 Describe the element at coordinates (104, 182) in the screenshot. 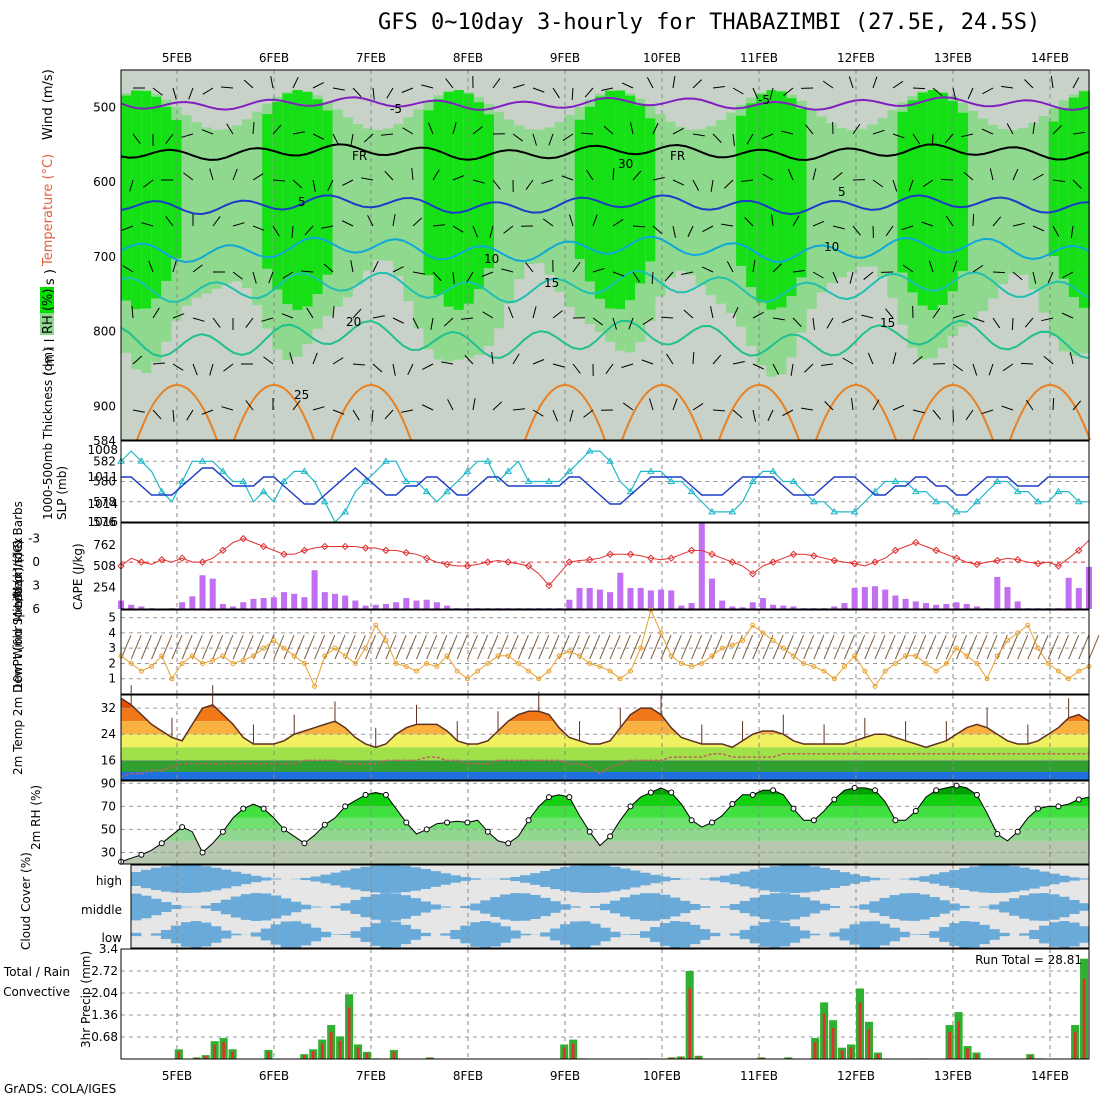

I see `upper-ytick-1: 600` at that location.